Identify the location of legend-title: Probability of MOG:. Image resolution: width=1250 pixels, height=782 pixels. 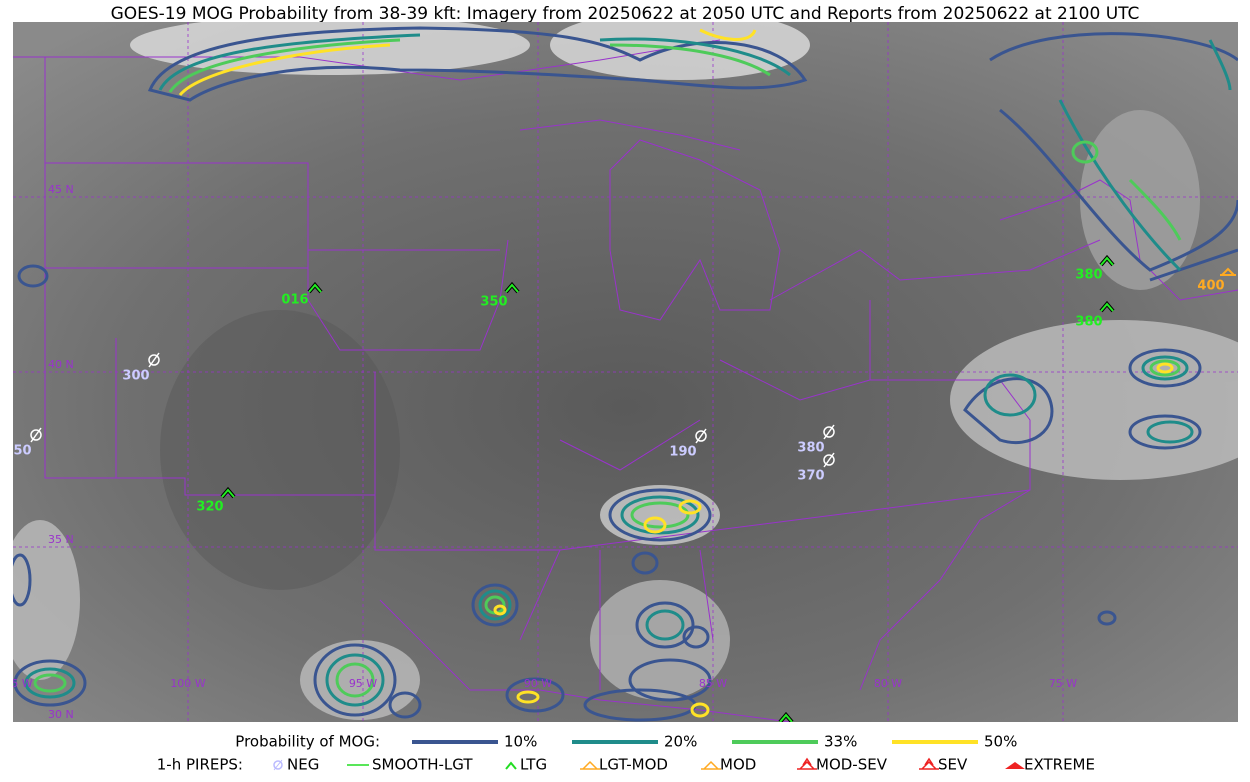
(307, 742).